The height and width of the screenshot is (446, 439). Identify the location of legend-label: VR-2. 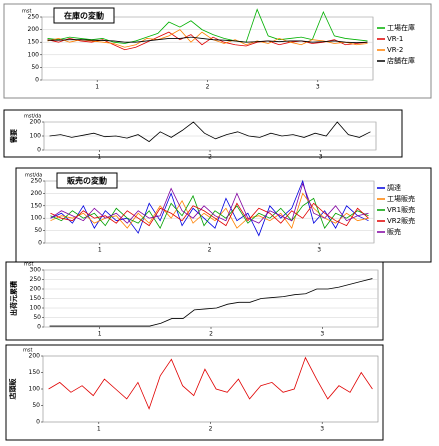
(395, 50).